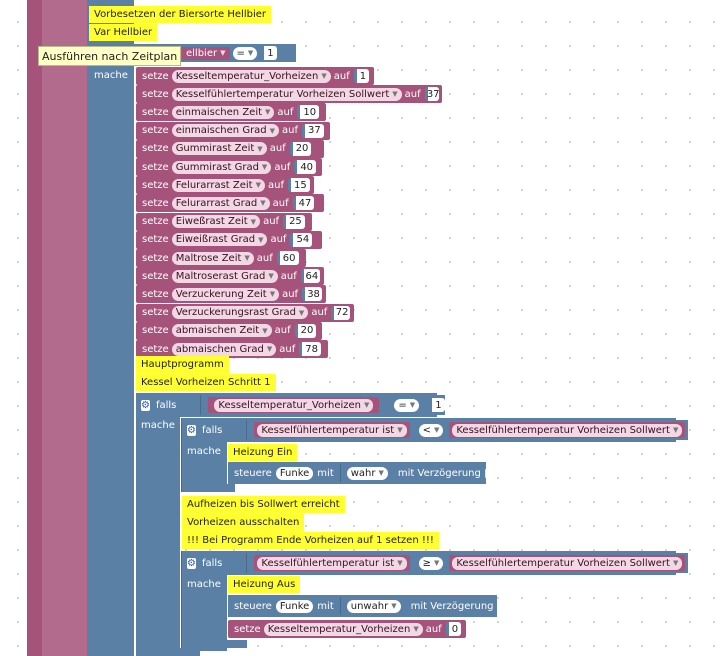  What do you see at coordinates (219, 149) in the screenshot?
I see `variable-dropdown: Gummirast Zeit ▼` at bounding box center [219, 149].